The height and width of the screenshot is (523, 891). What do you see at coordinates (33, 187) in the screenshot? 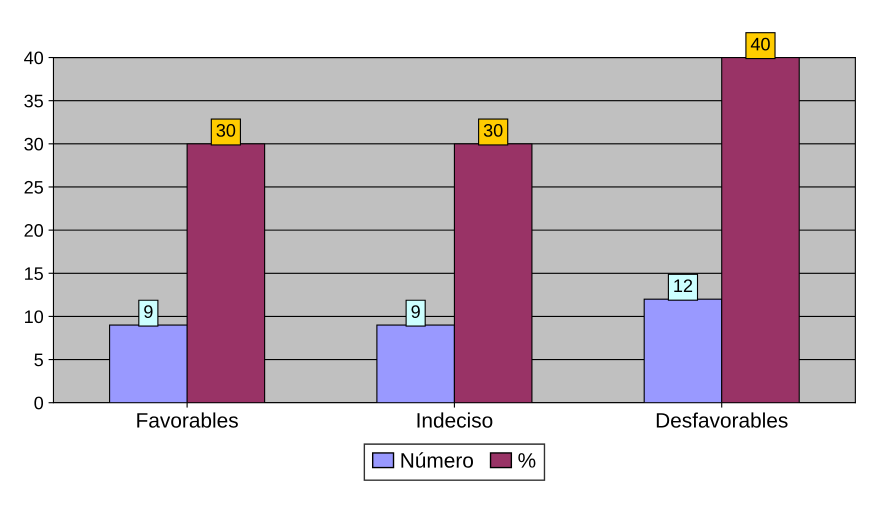
I see `y-tick-label: 25` at bounding box center [33, 187].